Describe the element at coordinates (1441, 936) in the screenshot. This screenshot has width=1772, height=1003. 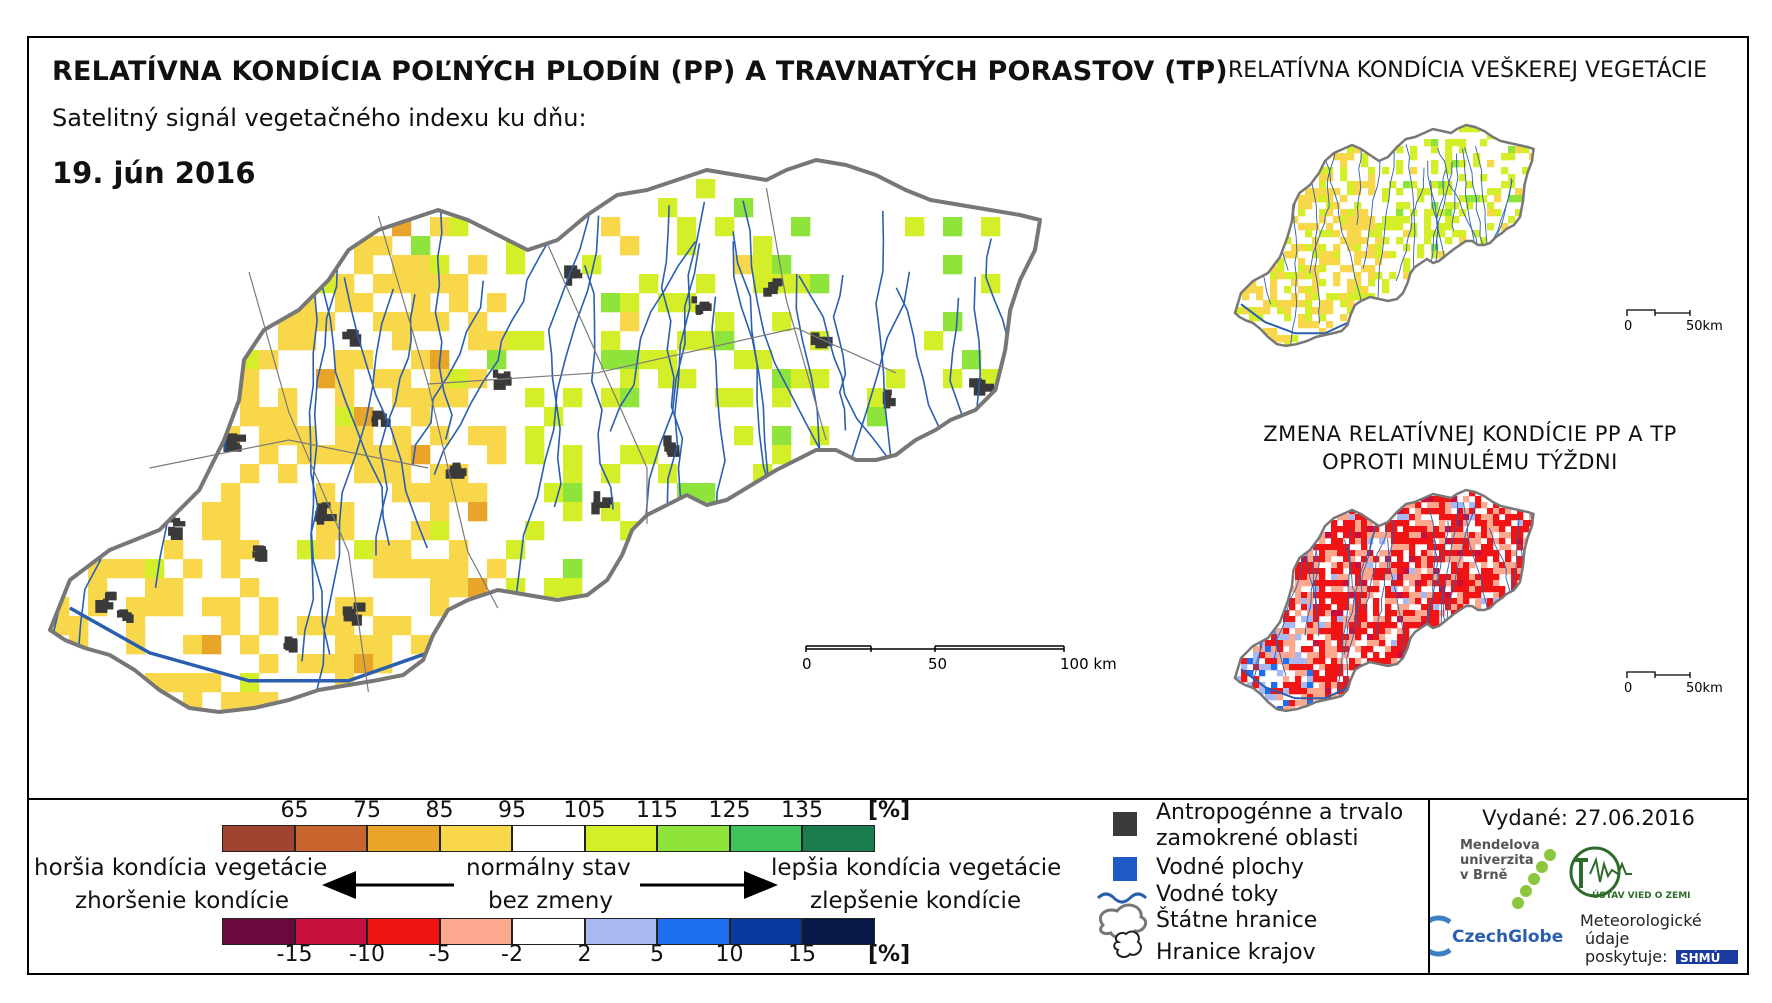
I see `czechglobe-arc-icon` at that location.